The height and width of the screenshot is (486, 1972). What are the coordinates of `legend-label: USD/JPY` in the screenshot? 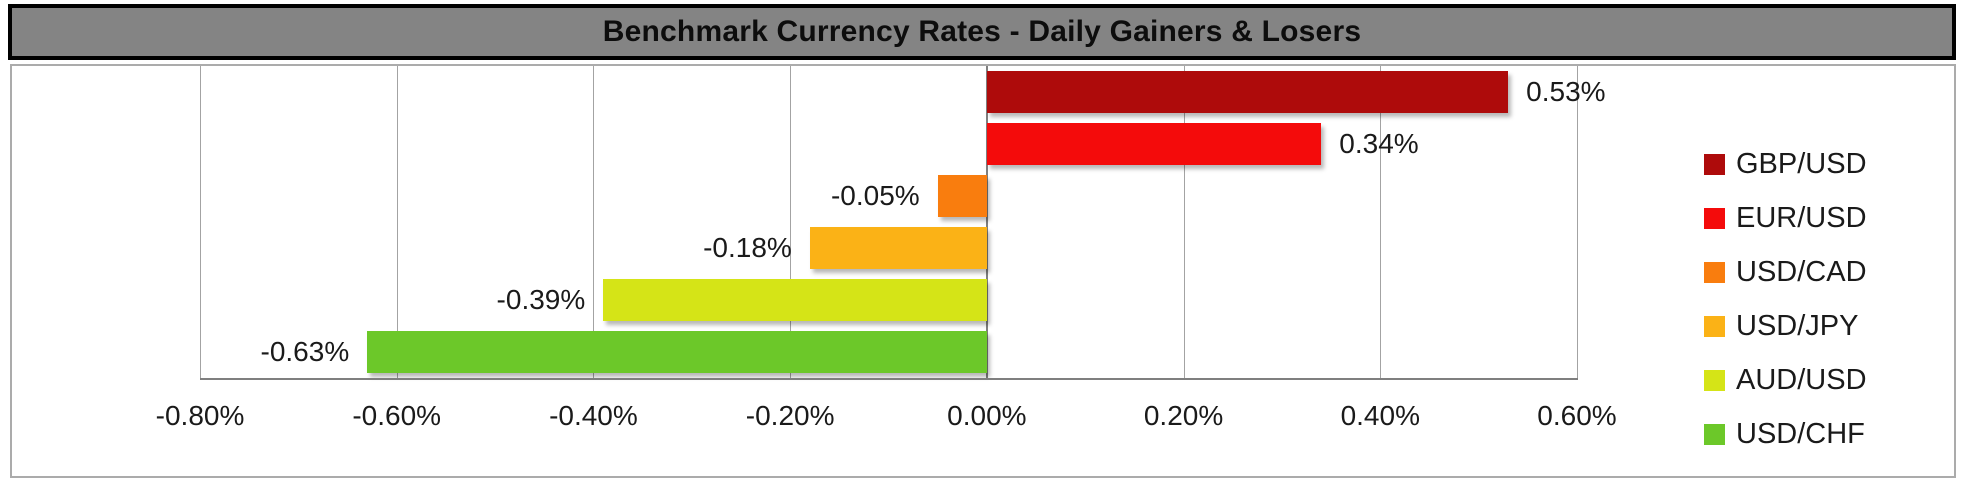 It's located at (1797, 325).